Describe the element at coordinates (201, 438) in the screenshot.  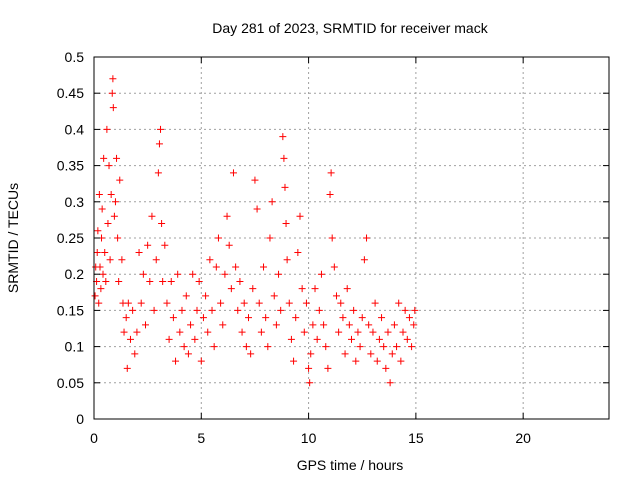
I see `x-tick-label: 5` at that location.